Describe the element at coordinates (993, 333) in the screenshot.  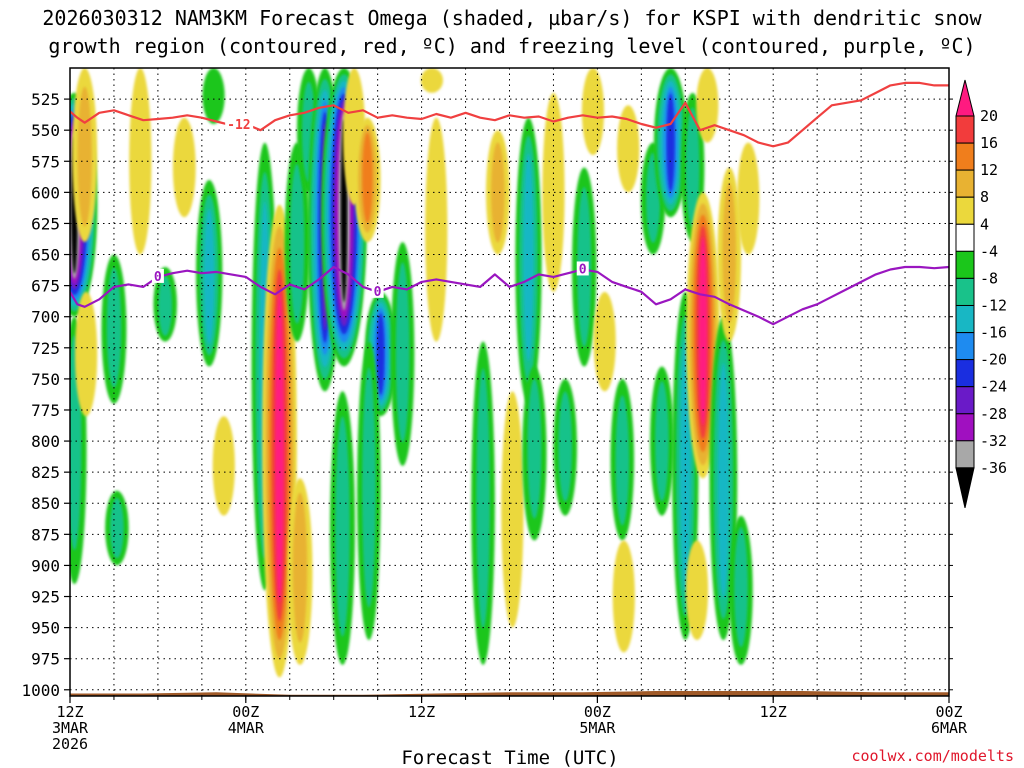
I see `colorbar-label: -16` at that location.